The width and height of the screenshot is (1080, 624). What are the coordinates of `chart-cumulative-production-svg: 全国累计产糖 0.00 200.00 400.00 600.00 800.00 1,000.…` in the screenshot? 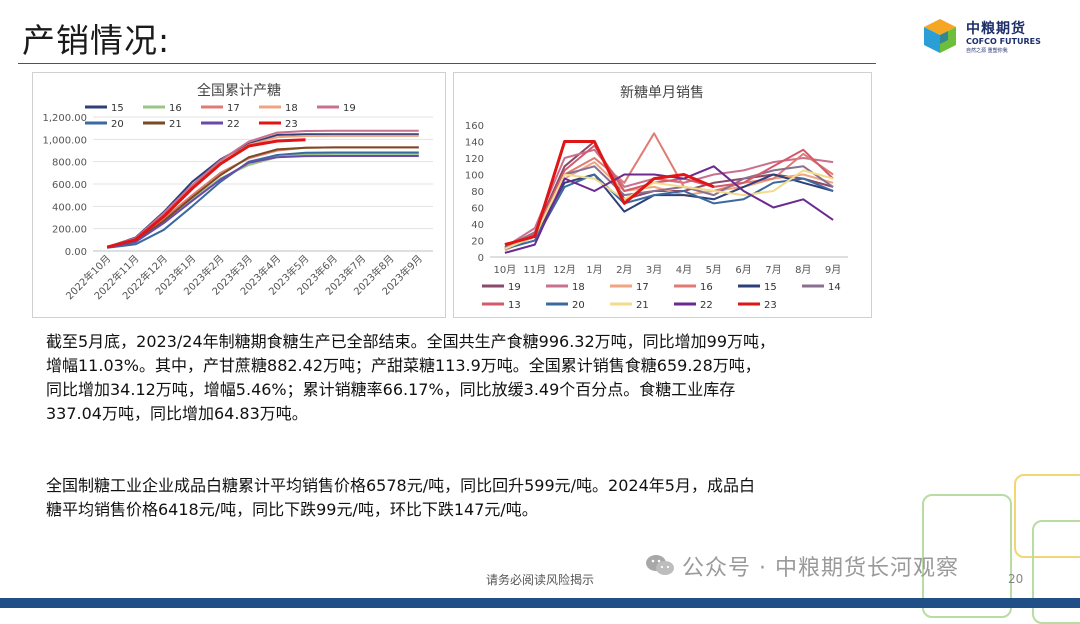 It's located at (237, 192).